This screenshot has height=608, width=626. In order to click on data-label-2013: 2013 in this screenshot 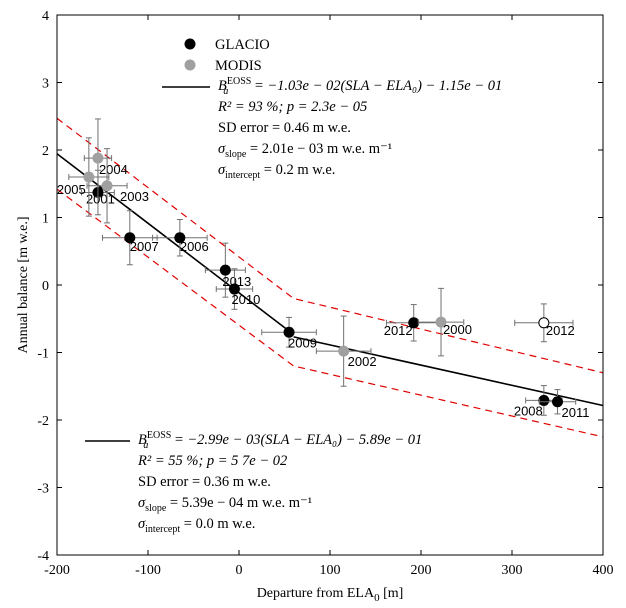, I will do `click(236, 281)`.